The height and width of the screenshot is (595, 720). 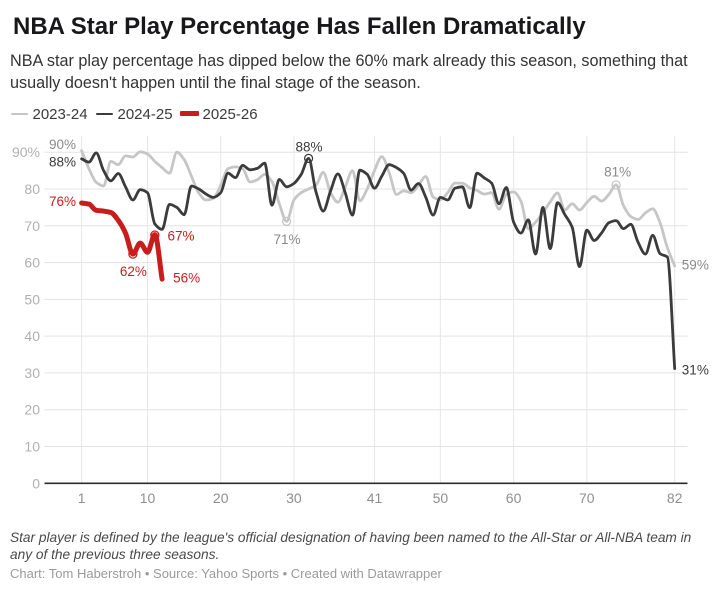 I want to click on svg-text: 31%, so click(x=695, y=370).